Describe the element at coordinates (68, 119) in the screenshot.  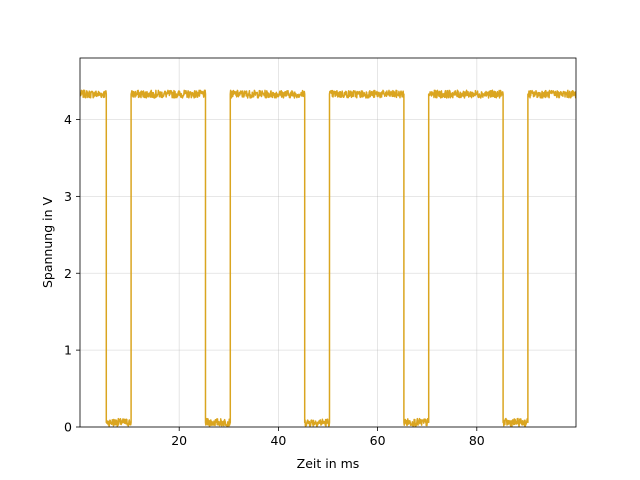
I see `y-tick-label: 4` at that location.